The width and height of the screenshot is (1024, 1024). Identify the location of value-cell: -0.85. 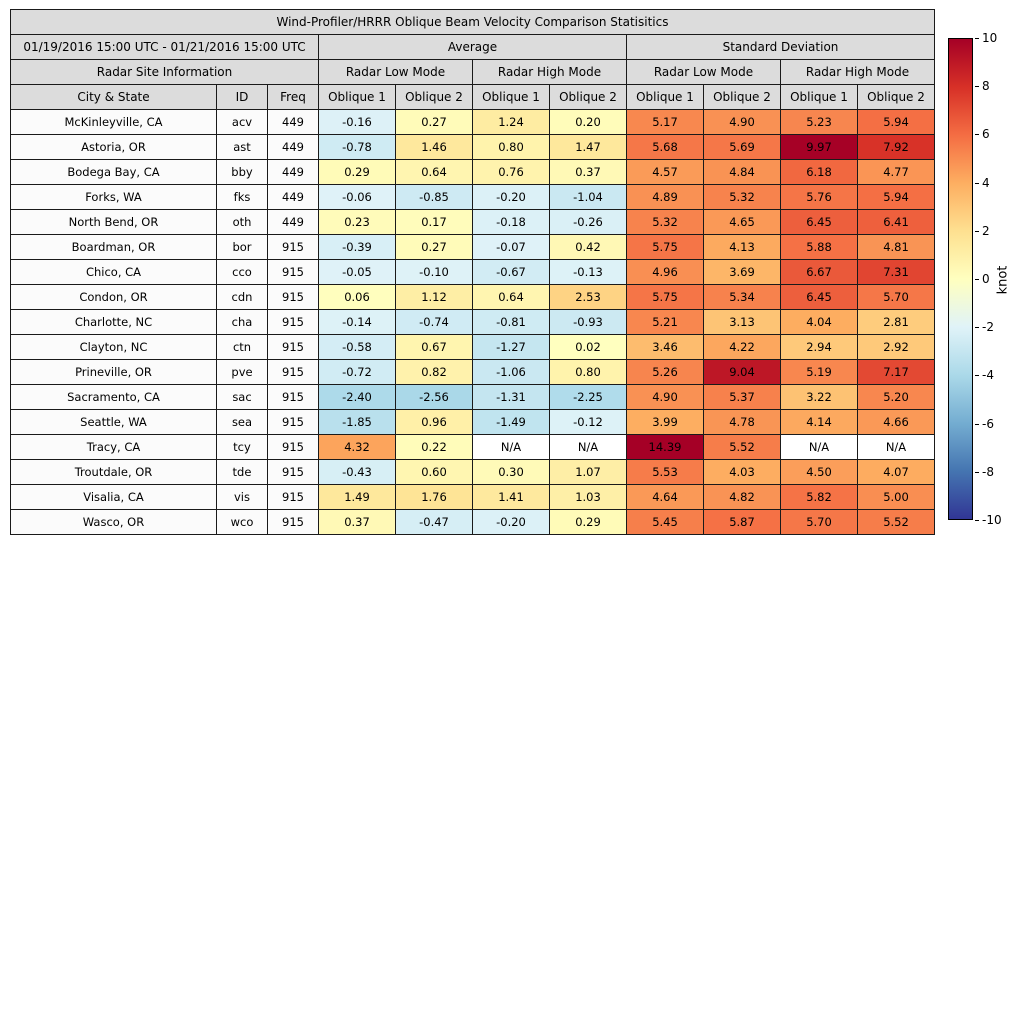
(434, 197).